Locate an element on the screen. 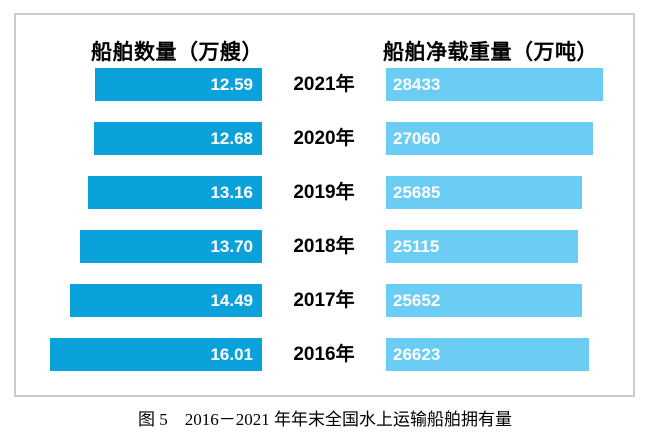 This screenshot has height=441, width=650. chart-row: 13.70 2018年 25115 is located at coordinates (325, 246).